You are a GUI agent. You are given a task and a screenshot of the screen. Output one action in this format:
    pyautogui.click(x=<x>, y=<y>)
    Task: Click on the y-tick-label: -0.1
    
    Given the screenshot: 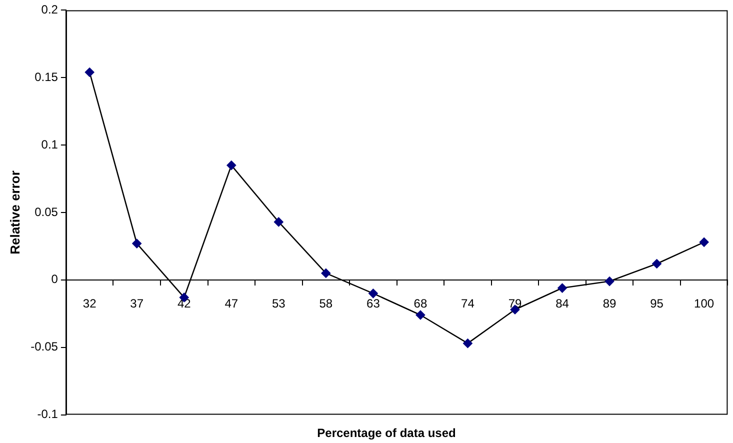 What is the action you would take?
    pyautogui.click(x=47, y=414)
    